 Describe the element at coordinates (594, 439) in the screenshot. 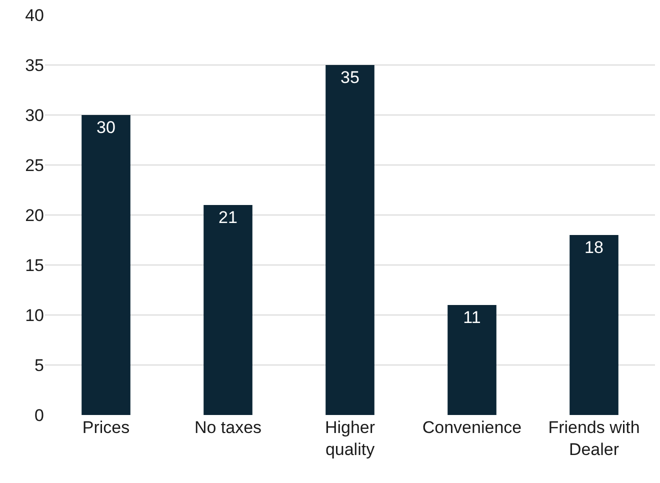

I see `x-tick-label: Friends with Dealer` at that location.